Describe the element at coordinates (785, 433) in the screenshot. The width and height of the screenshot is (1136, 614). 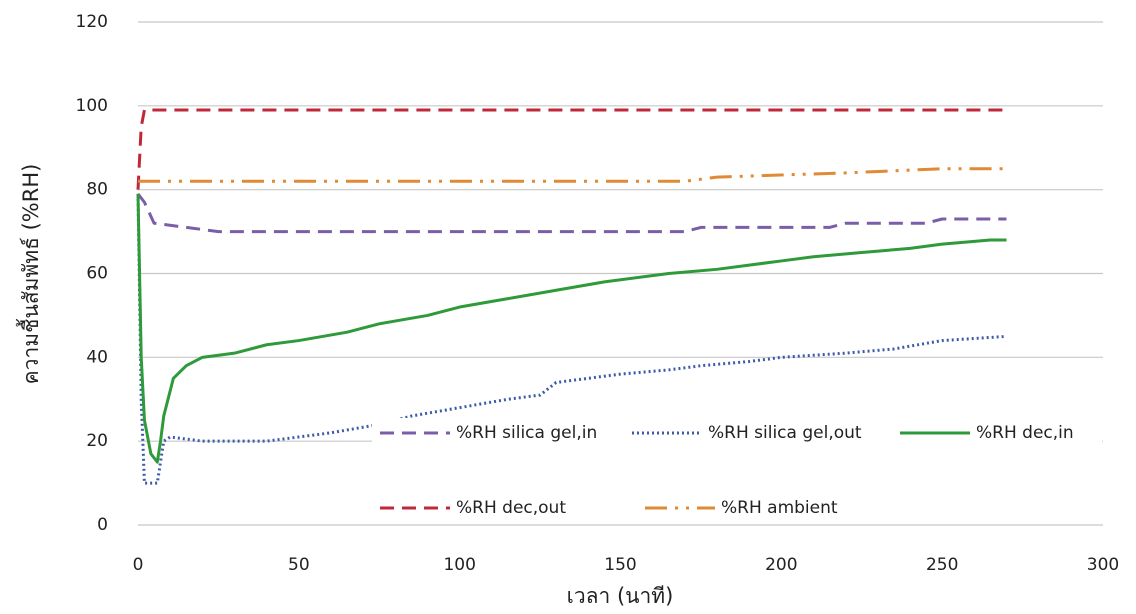
I see `legend-label: %RH silica gel,out` at that location.